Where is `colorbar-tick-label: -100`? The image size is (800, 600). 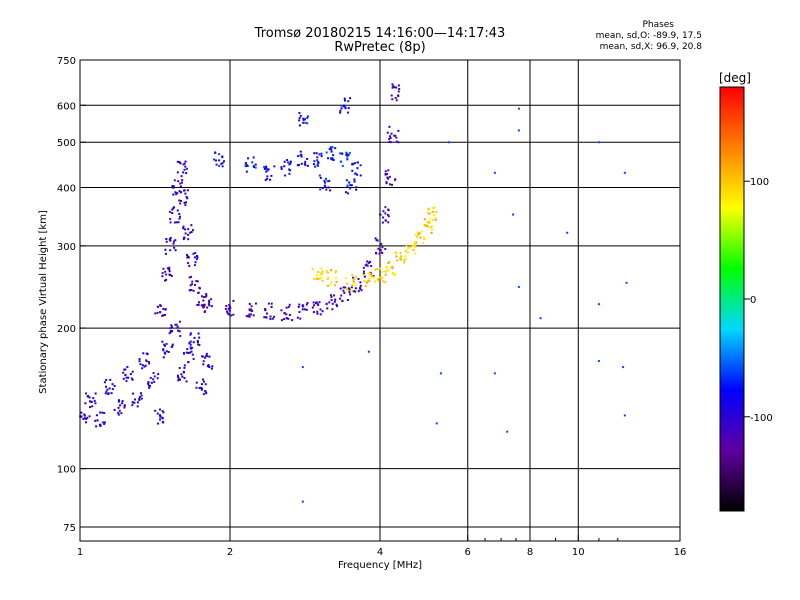
colorbar-tick-label: -100 is located at coordinates (761, 418).